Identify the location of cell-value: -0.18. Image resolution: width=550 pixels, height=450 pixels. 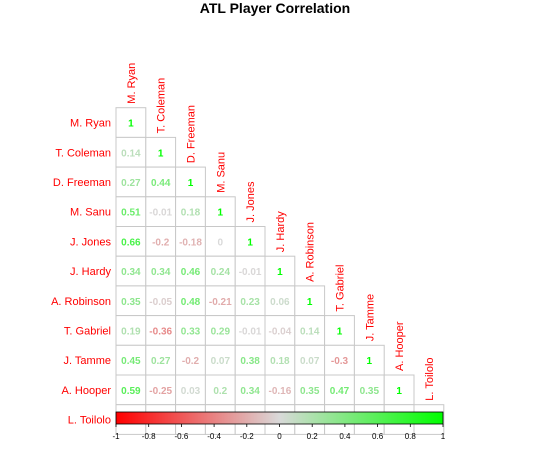
(190, 242).